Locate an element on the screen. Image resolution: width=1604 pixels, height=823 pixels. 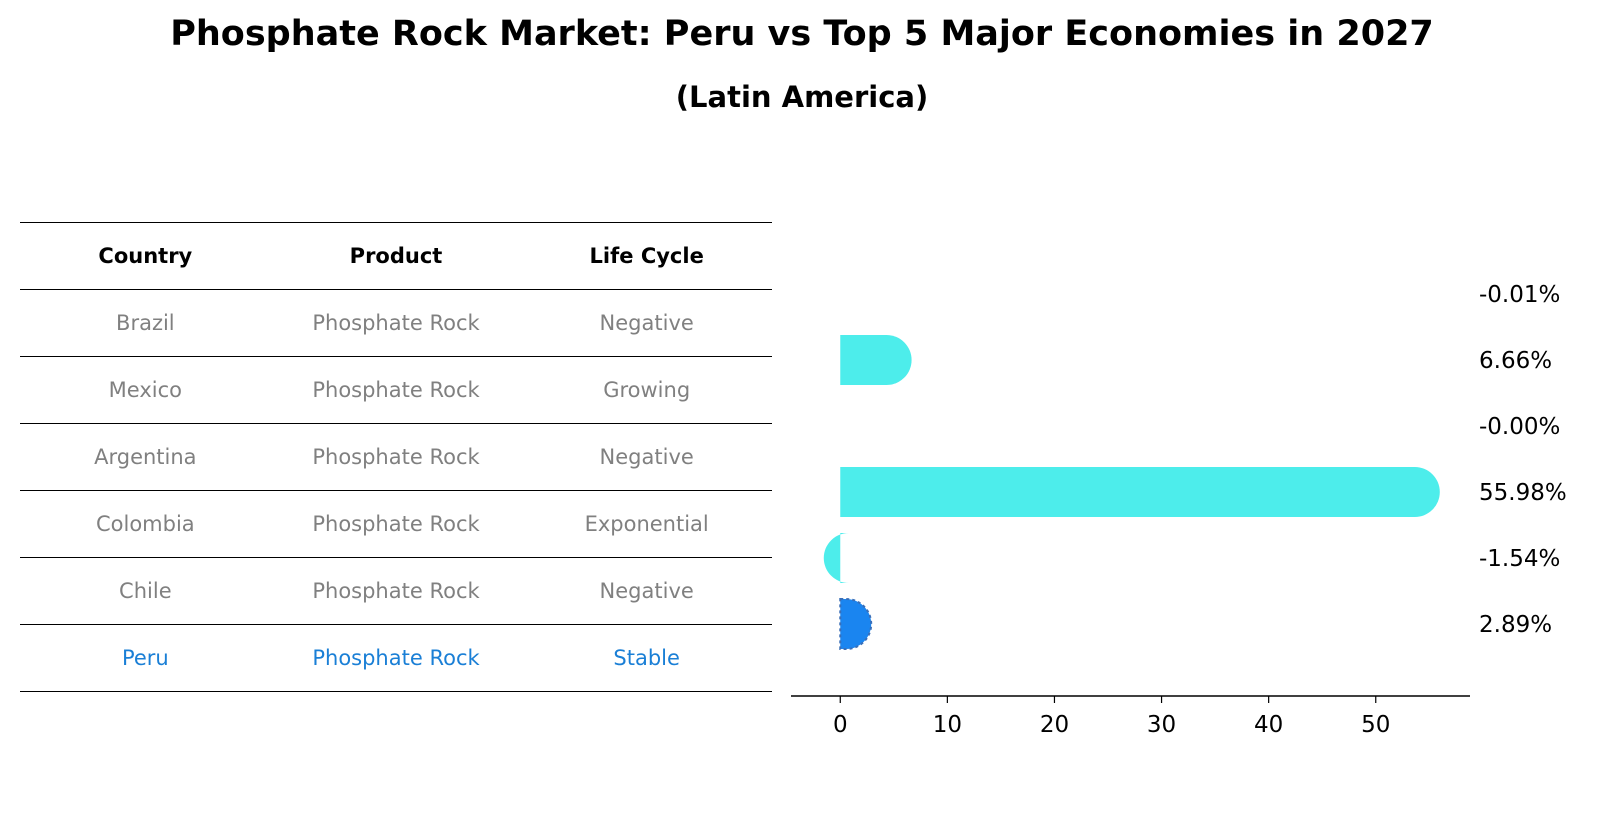
cell-country: Argentina is located at coordinates (145, 457).